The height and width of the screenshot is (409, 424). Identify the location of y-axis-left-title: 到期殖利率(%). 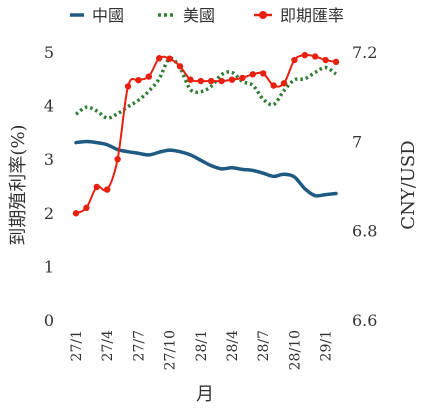
(18, 184).